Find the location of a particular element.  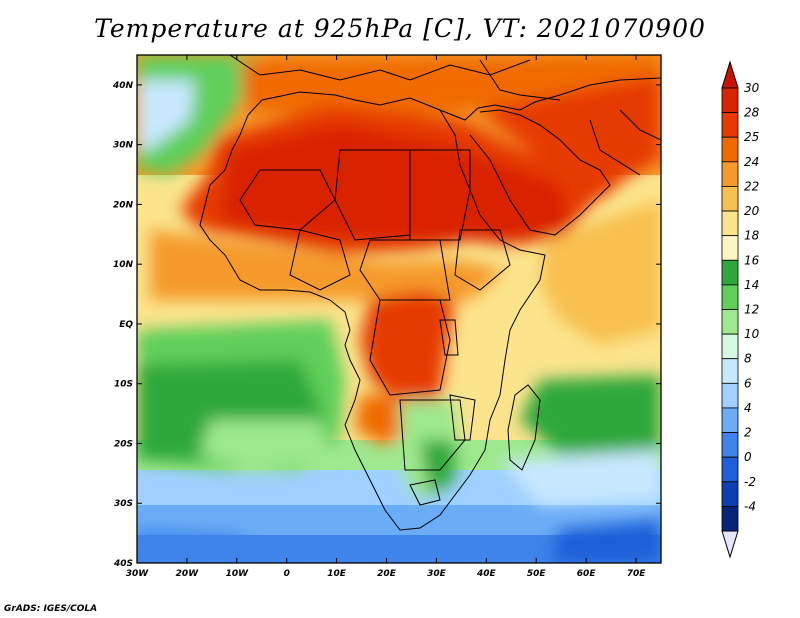

colorbar-label: 12 is located at coordinates (751, 310).